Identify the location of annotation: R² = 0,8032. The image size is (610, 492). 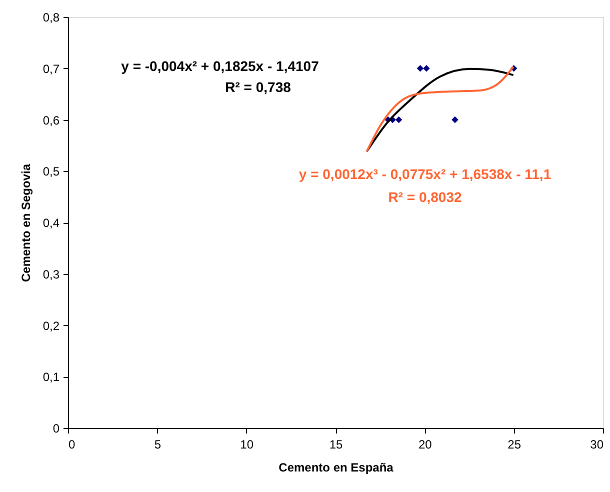
(425, 197).